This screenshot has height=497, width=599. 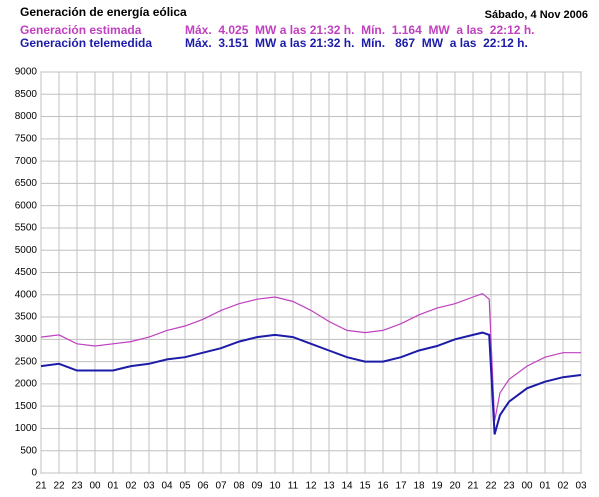 I want to click on x-tick-label: 16, so click(x=383, y=486).